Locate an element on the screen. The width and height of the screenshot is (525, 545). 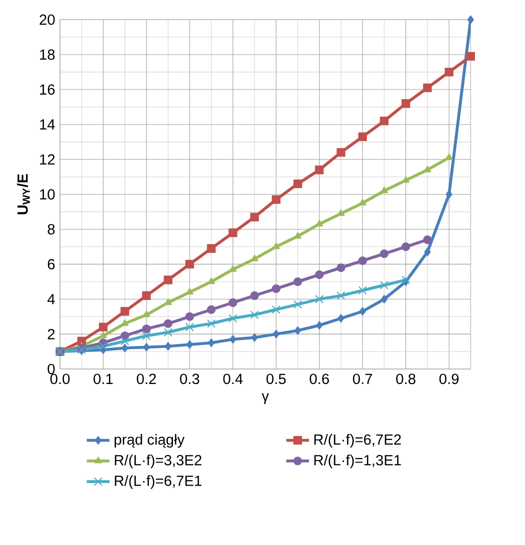
legend-label: R/(L·f)=6,7E1 is located at coordinates (158, 482).